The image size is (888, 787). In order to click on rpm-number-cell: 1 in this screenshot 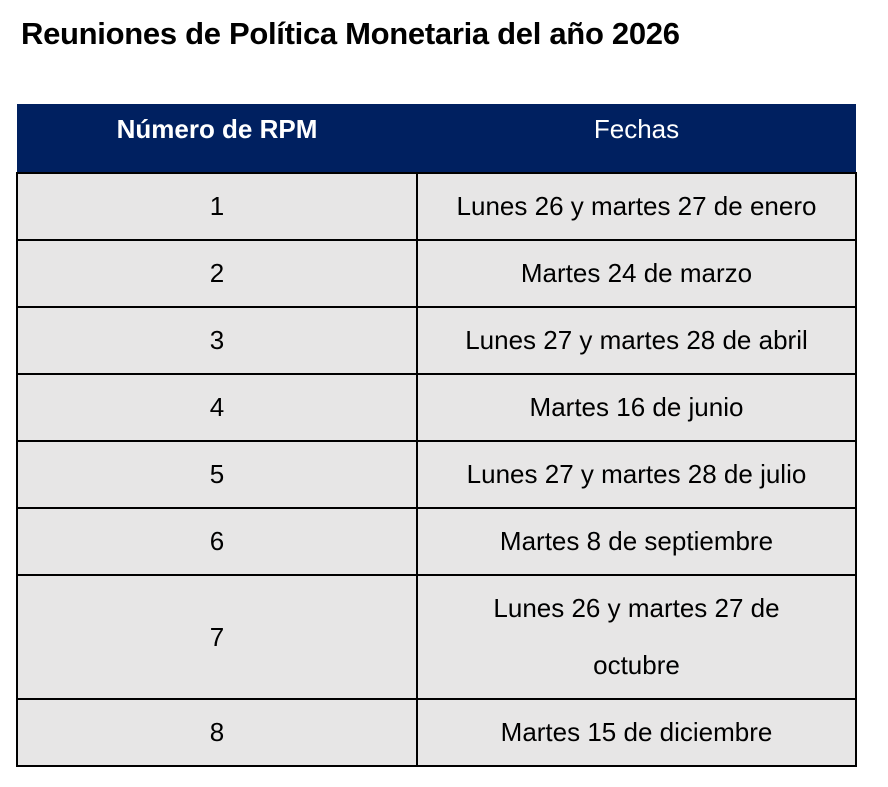, I will do `click(217, 206)`.